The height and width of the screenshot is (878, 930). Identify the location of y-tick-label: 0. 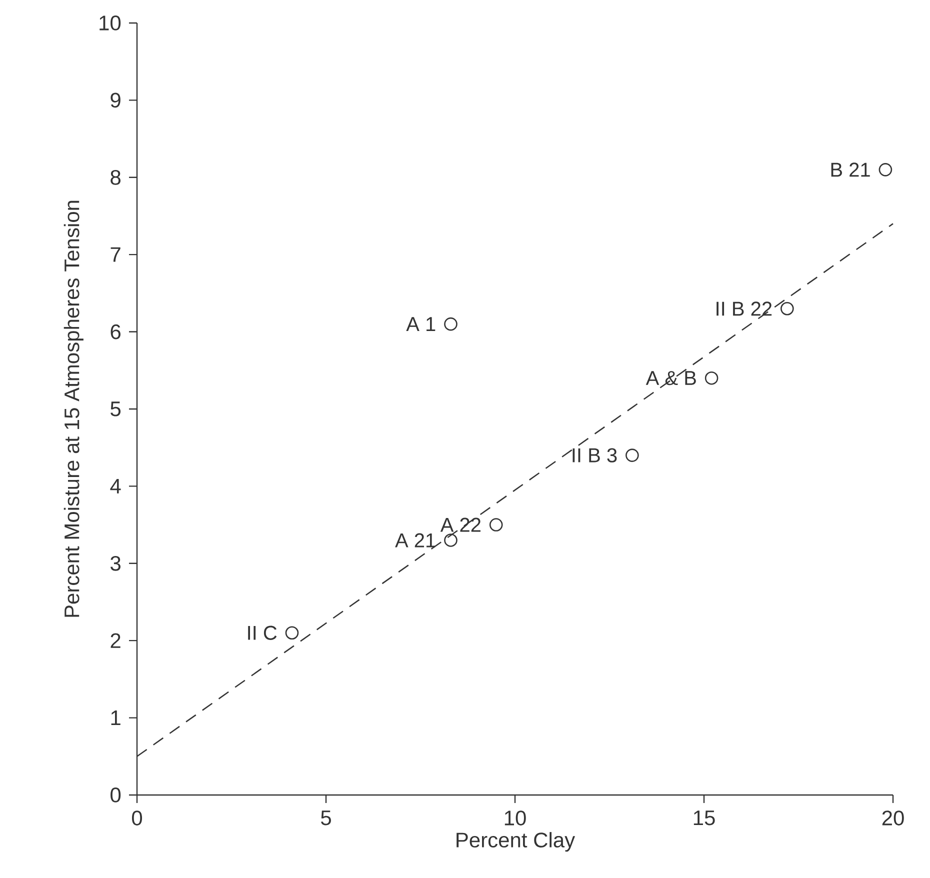
(115, 795).